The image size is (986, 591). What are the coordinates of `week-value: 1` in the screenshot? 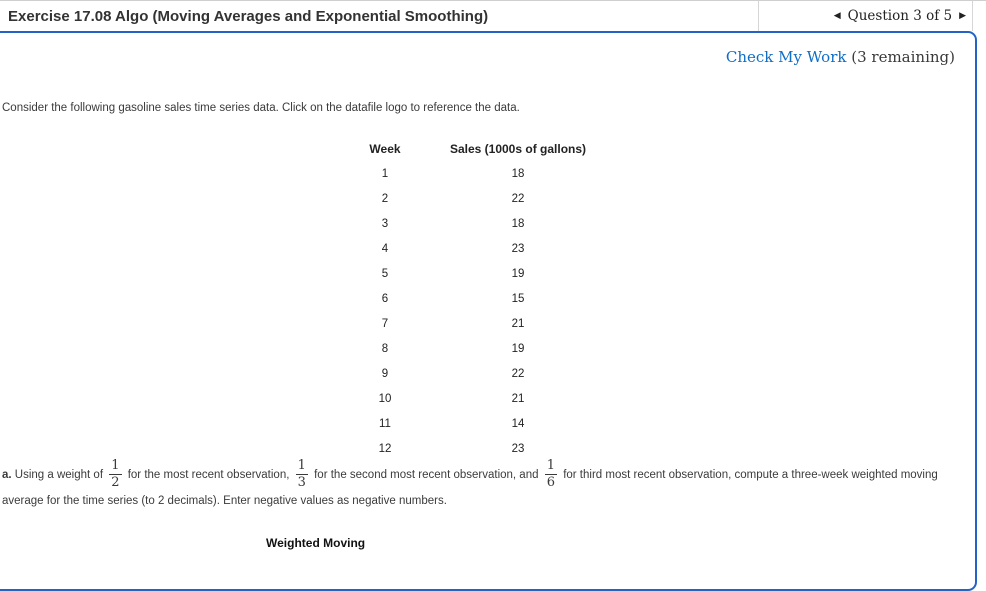 It's located at (385, 173).